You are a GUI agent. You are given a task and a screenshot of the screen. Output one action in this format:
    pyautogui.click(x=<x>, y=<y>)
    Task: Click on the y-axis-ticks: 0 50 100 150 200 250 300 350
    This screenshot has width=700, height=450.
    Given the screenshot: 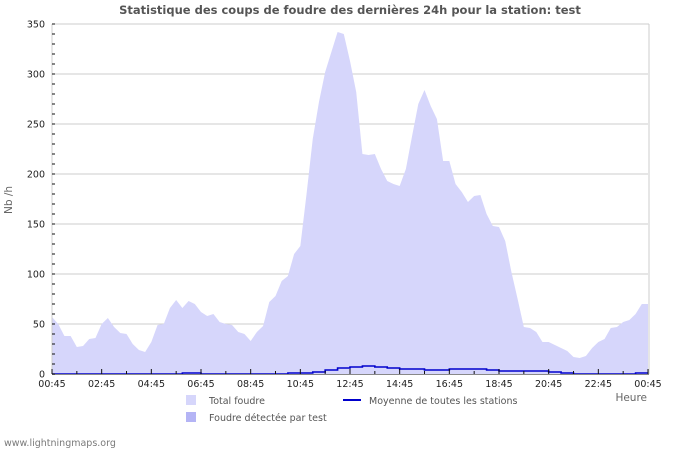 What is the action you would take?
    pyautogui.click(x=41, y=200)
    